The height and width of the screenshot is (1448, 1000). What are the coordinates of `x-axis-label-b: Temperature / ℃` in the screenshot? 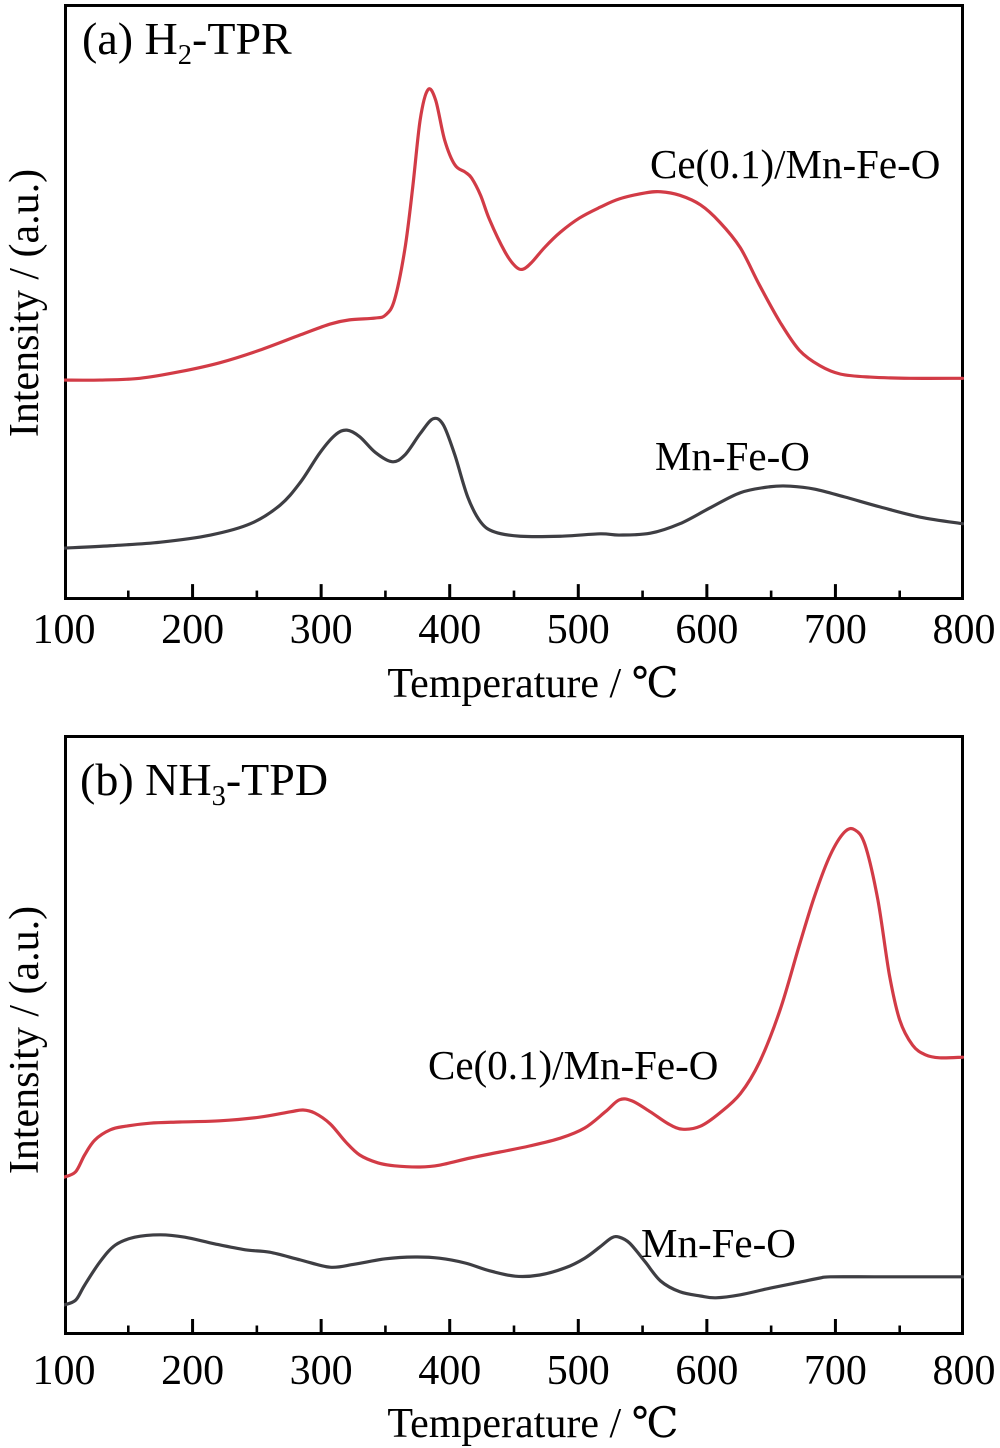 It's located at (533, 1424).